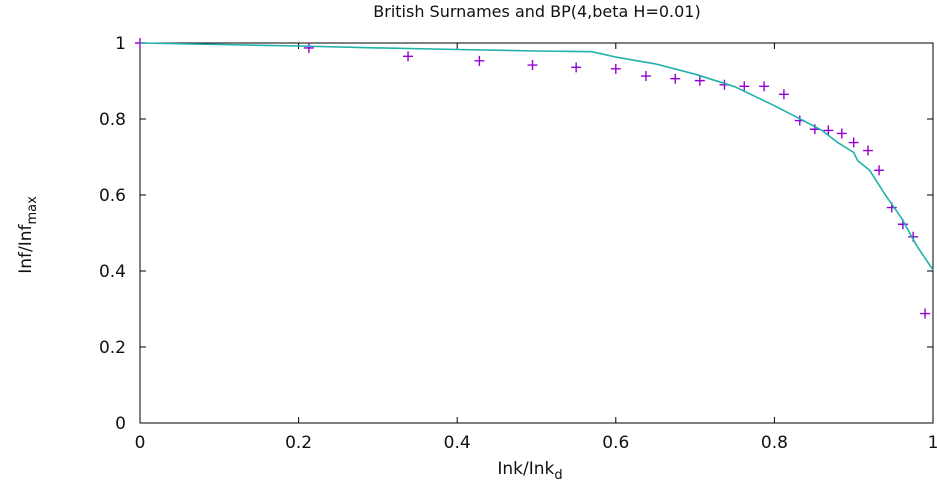  What do you see at coordinates (112, 196) in the screenshot?
I see `y-tick-label: 0.6` at bounding box center [112, 196].